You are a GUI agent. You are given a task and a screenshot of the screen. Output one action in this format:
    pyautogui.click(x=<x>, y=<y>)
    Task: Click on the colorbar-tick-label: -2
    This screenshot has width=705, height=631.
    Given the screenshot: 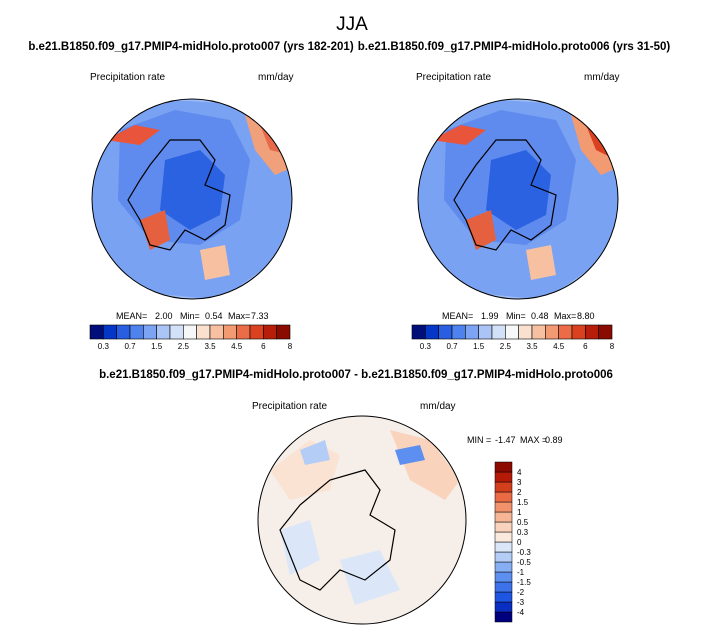 What is the action you would take?
    pyautogui.click(x=521, y=592)
    